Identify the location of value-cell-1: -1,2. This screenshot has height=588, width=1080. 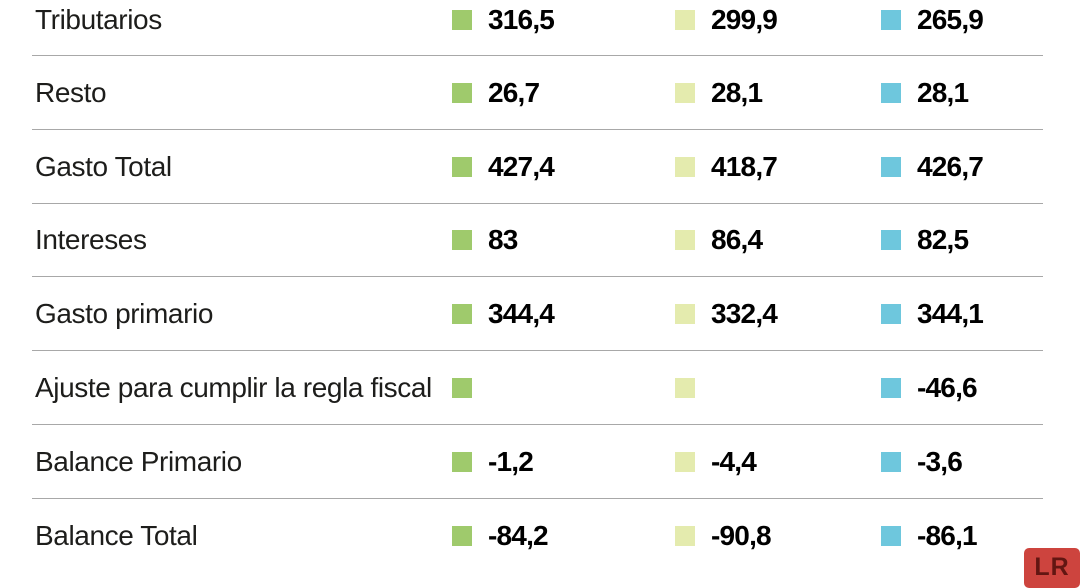
(493, 461).